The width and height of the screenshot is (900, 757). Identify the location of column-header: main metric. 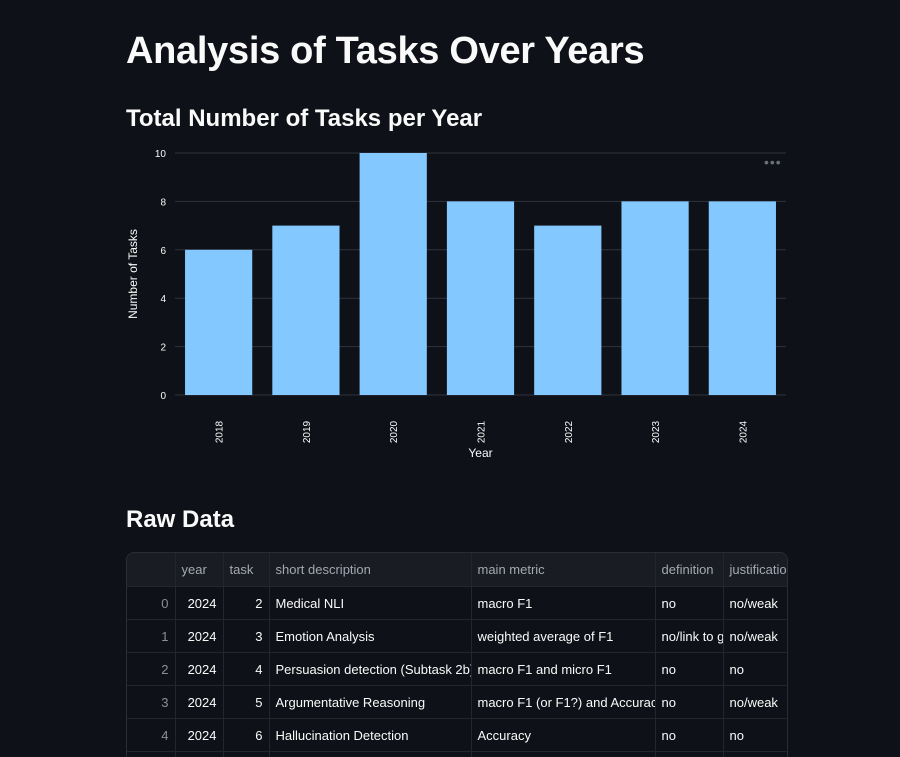
(563, 570).